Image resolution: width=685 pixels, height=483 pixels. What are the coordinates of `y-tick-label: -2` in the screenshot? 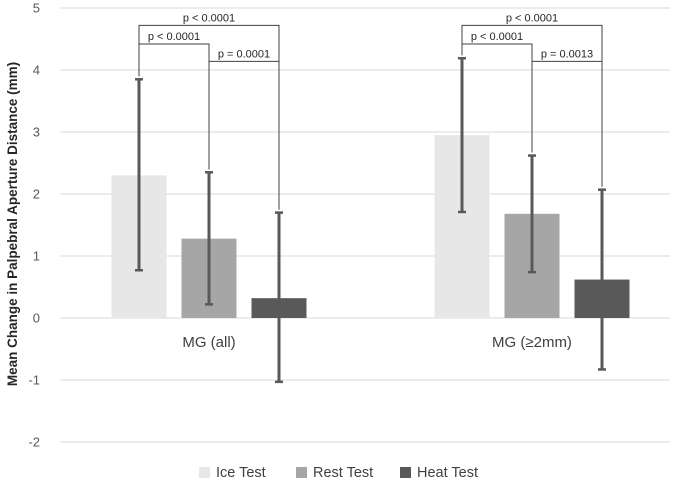 It's located at (34, 442).